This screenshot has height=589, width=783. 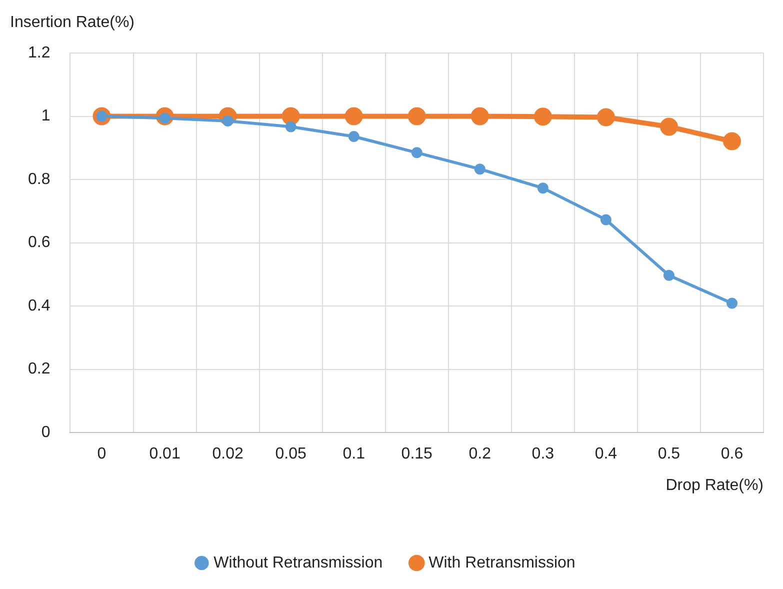 What do you see at coordinates (732, 454) in the screenshot?
I see `x-tick-label: 0.6` at bounding box center [732, 454].